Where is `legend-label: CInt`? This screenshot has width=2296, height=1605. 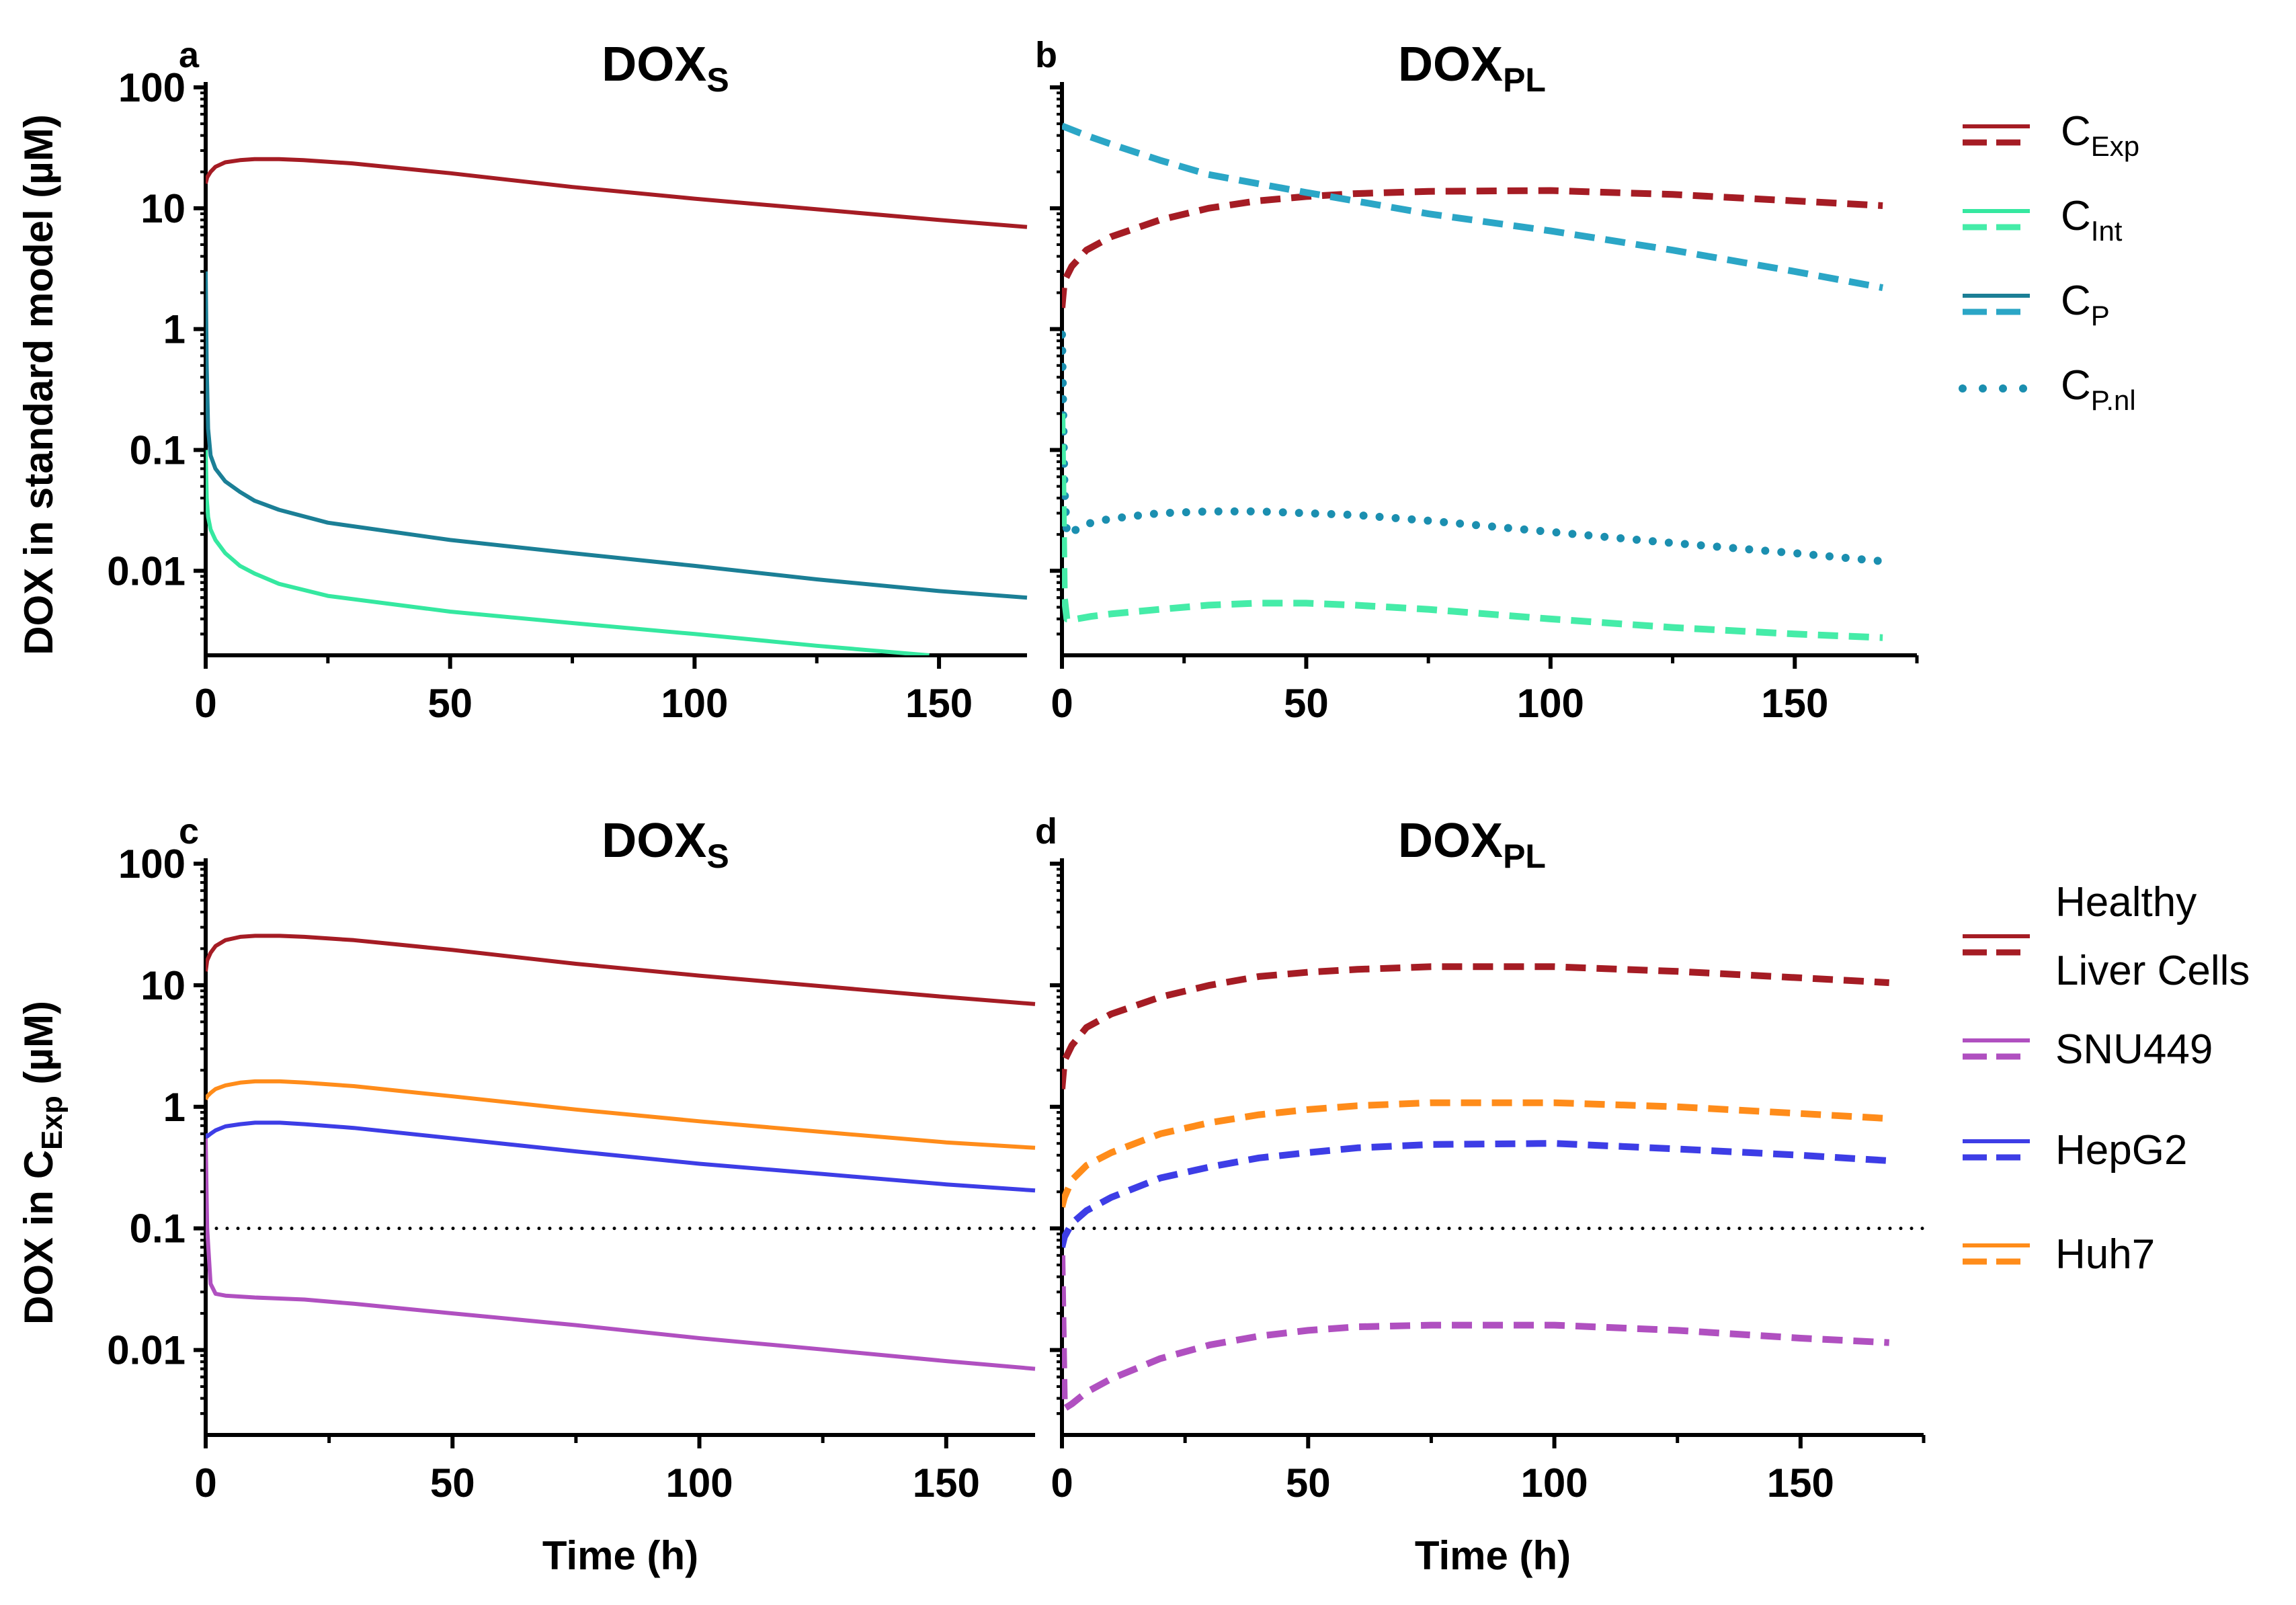
legend-label: CInt is located at coordinates (2092, 220).